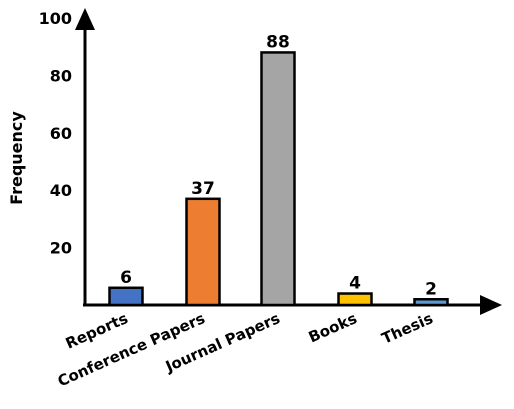 This screenshot has width=514, height=409. What do you see at coordinates (355, 284) in the screenshot?
I see `data-label: 4` at bounding box center [355, 284].